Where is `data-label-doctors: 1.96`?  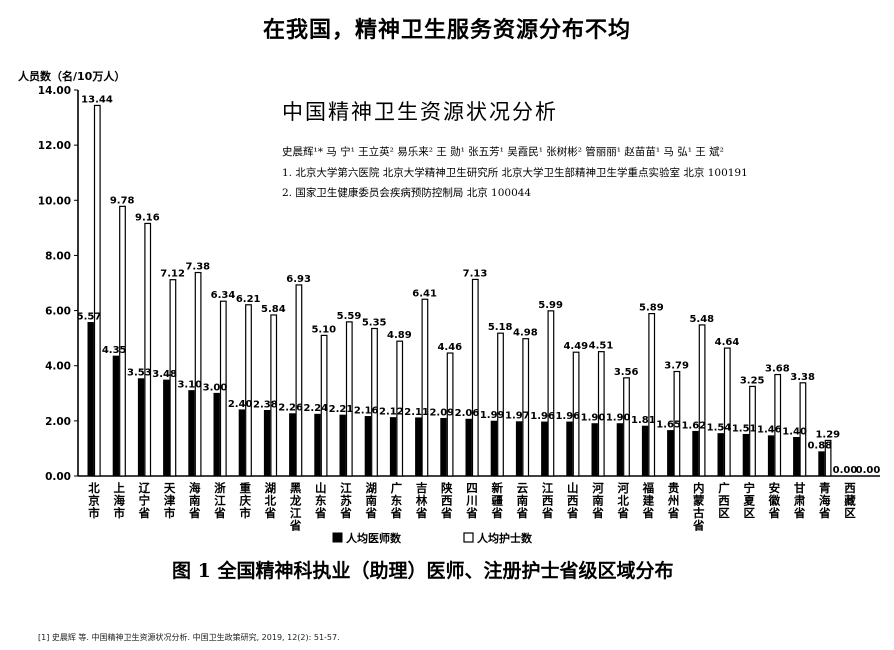
data-label-doctors: 1.96 is located at coordinates (567, 416).